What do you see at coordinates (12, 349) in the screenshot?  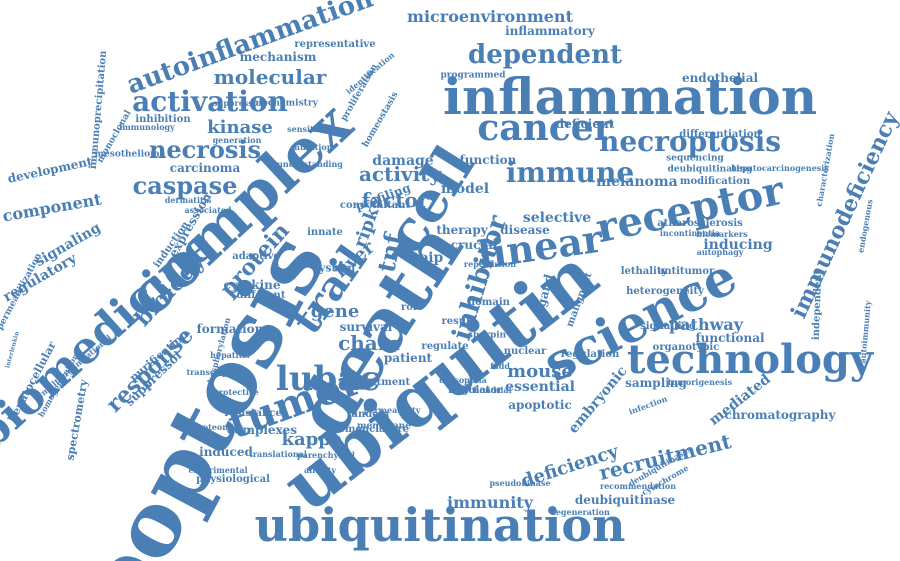 I see `cloud-word: interleukin` at bounding box center [12, 349].